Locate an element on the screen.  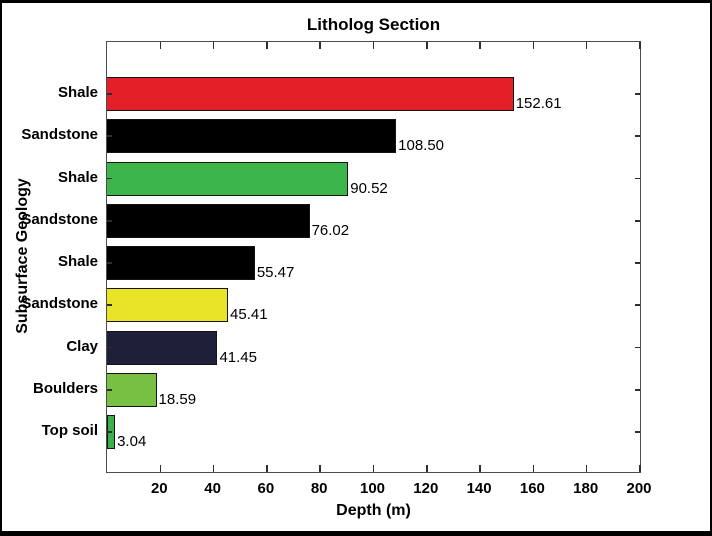
bar-value-label: 3.04 is located at coordinates (132, 441).